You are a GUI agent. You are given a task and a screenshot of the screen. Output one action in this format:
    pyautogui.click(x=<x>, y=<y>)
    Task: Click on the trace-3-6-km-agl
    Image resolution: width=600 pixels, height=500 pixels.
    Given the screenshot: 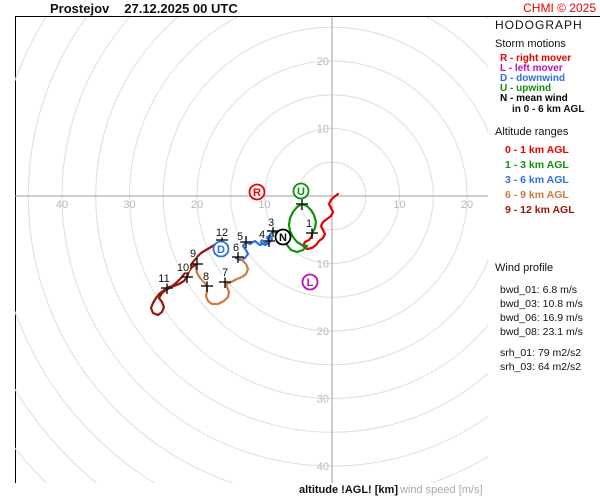 What is the action you would take?
    pyautogui.click(x=254, y=245)
    